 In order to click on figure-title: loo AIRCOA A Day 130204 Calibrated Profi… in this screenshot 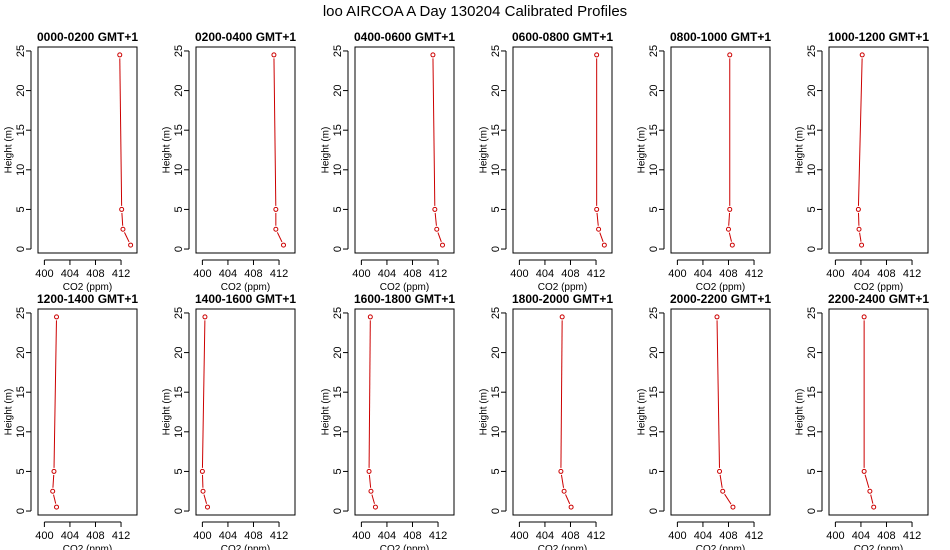, I will do `click(475, 11)`.